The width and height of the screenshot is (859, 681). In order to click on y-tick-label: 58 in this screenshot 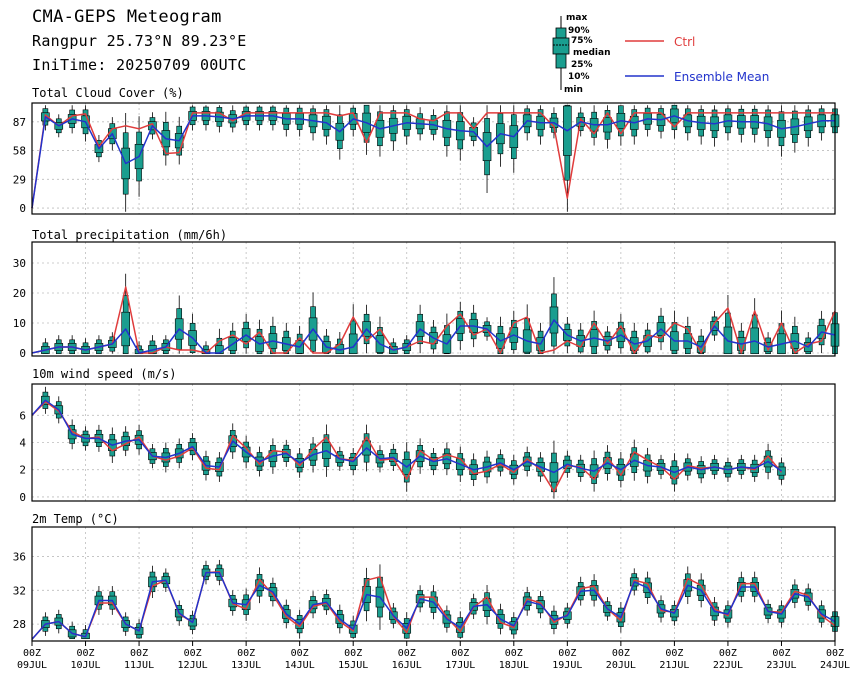, I will do `click(19, 151)`.